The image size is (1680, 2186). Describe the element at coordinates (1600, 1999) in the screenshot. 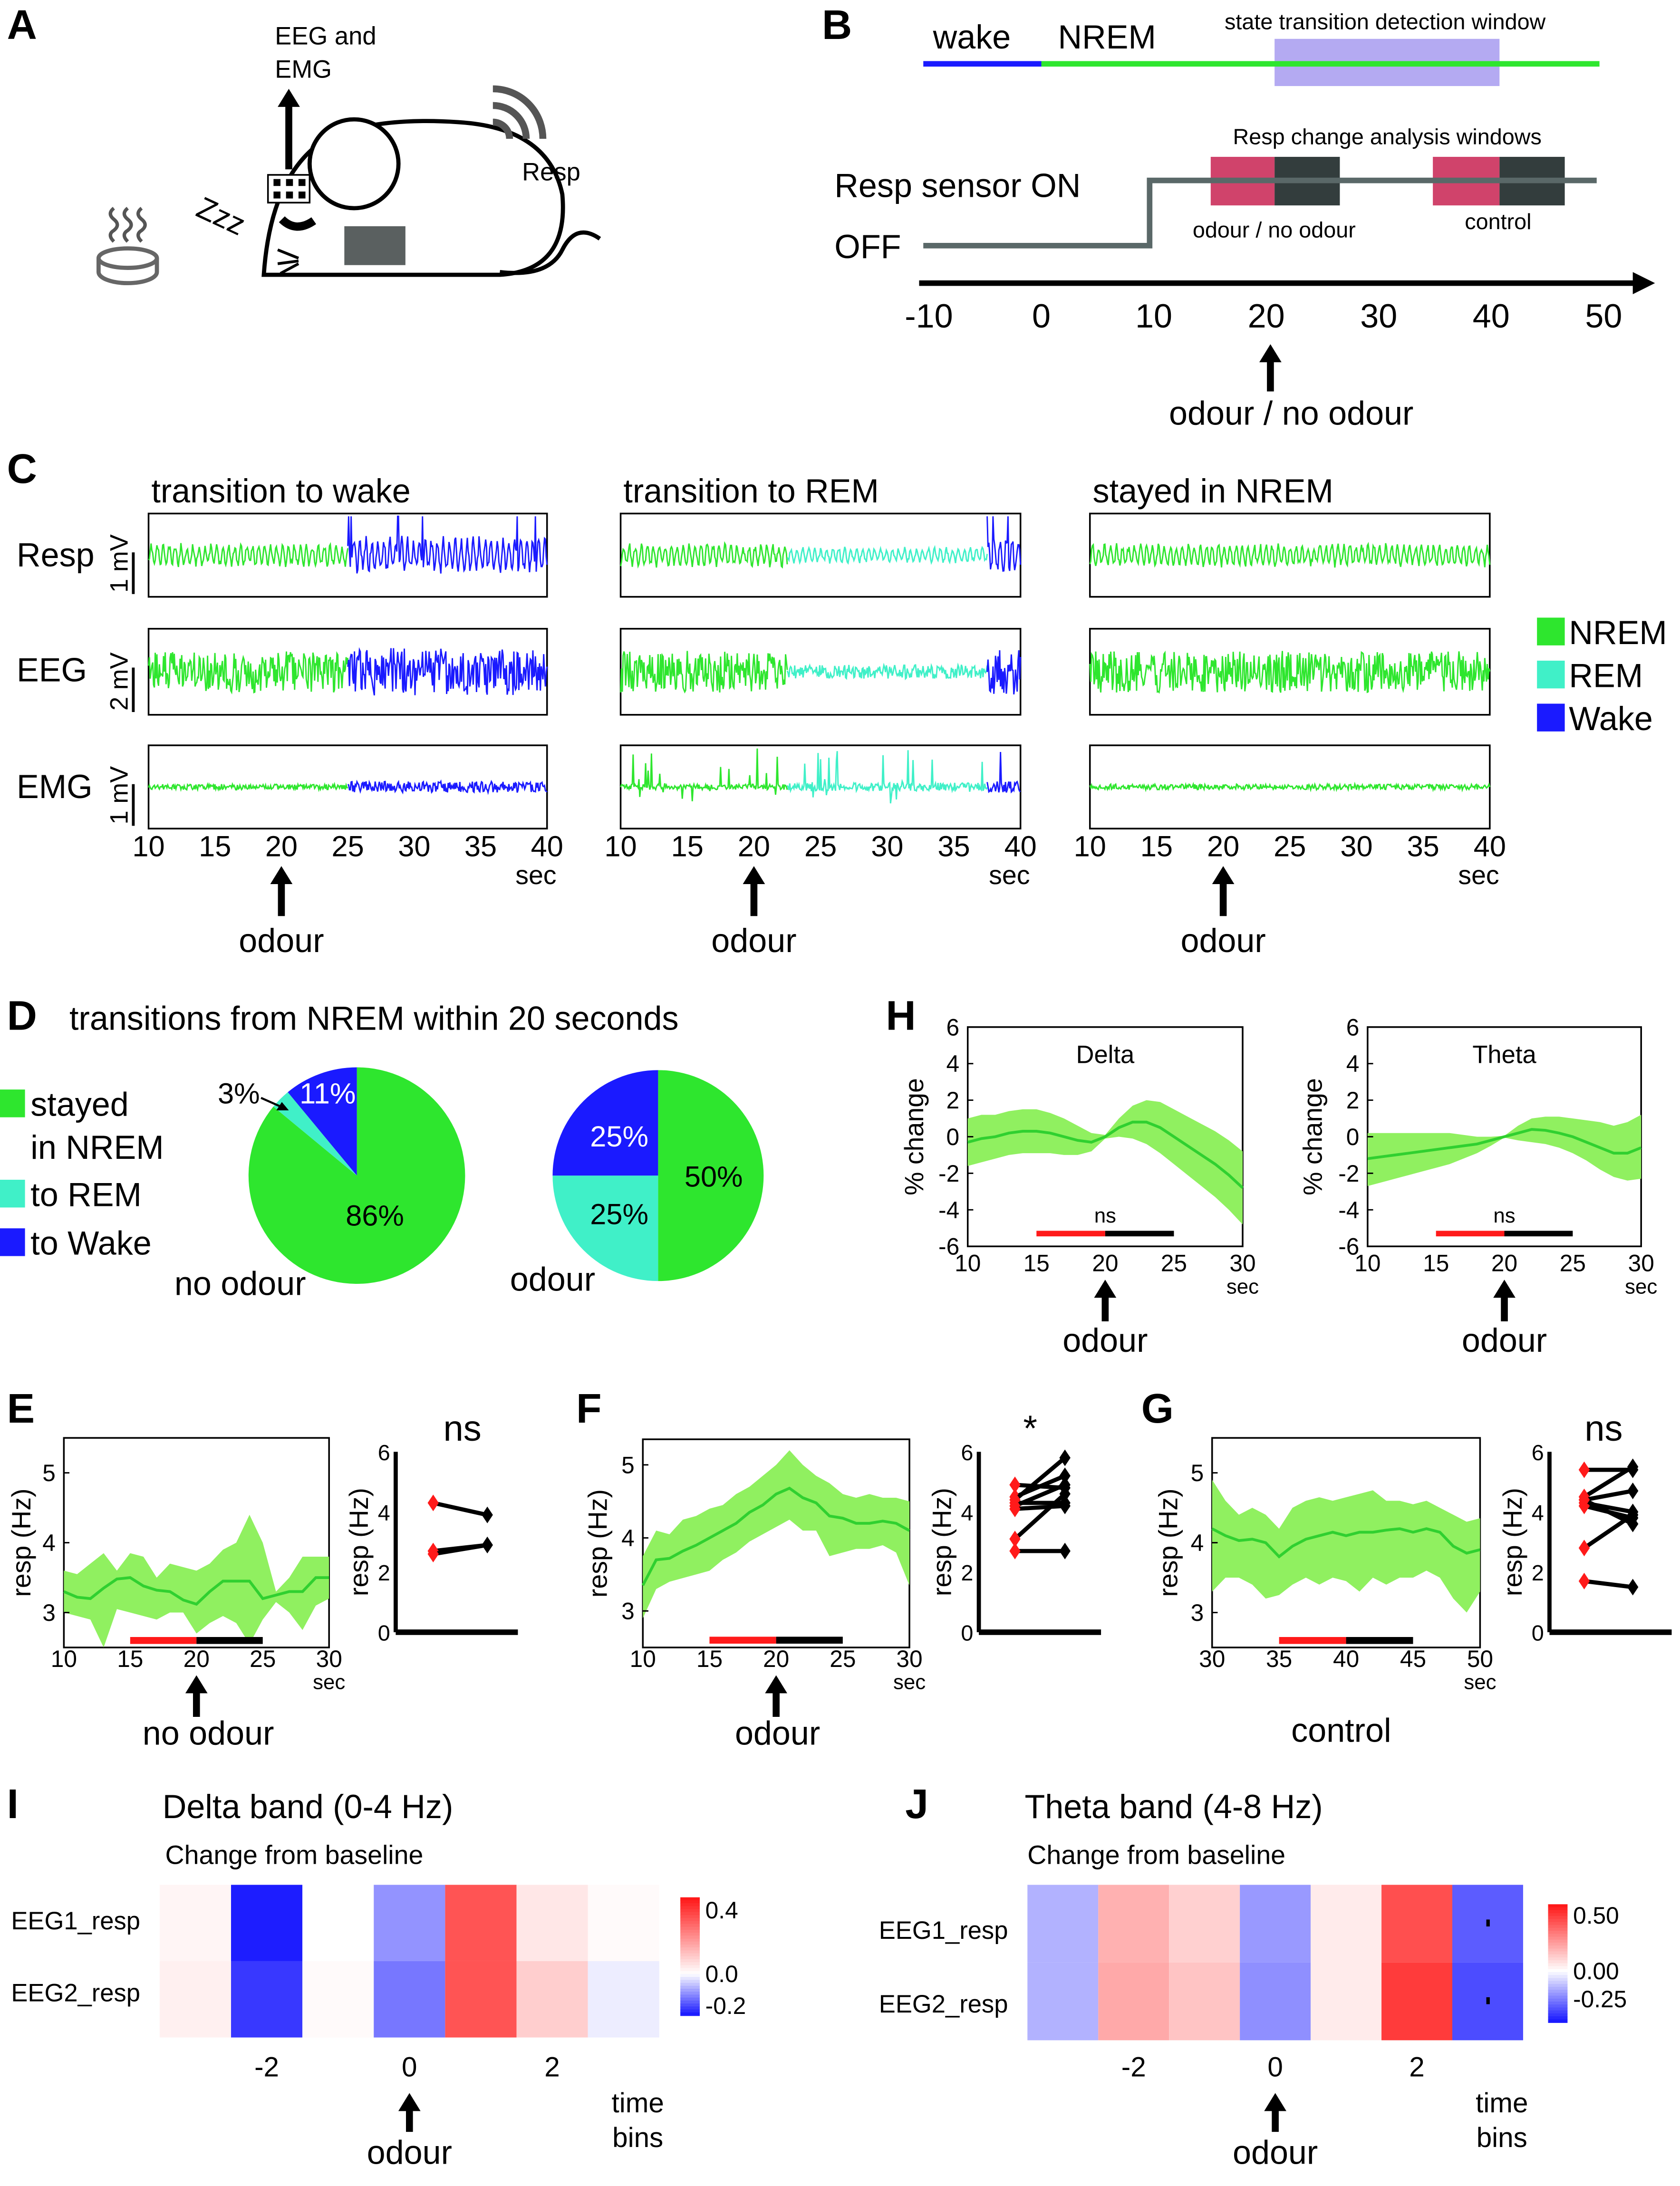

I see `colorbar-tick-label: -0.25` at that location.